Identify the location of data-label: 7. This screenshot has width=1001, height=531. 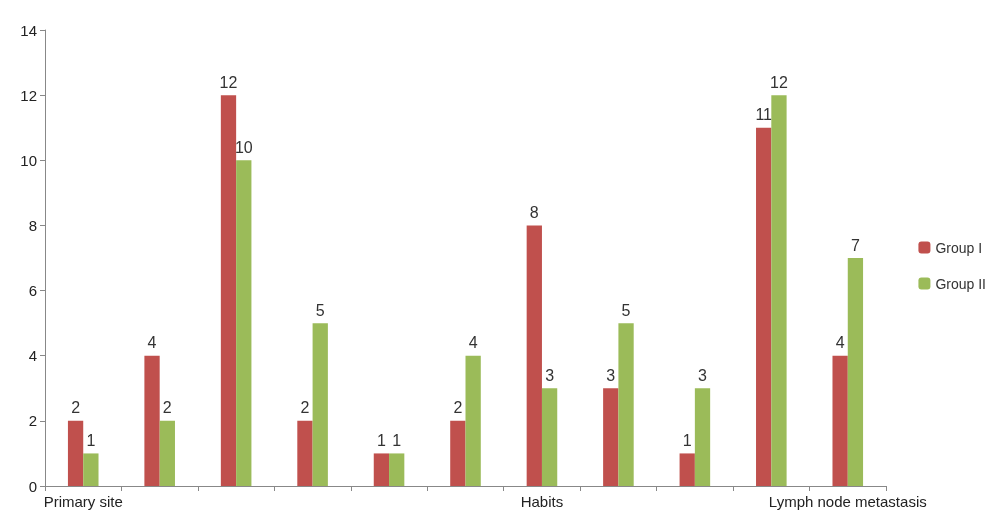
(855, 245).